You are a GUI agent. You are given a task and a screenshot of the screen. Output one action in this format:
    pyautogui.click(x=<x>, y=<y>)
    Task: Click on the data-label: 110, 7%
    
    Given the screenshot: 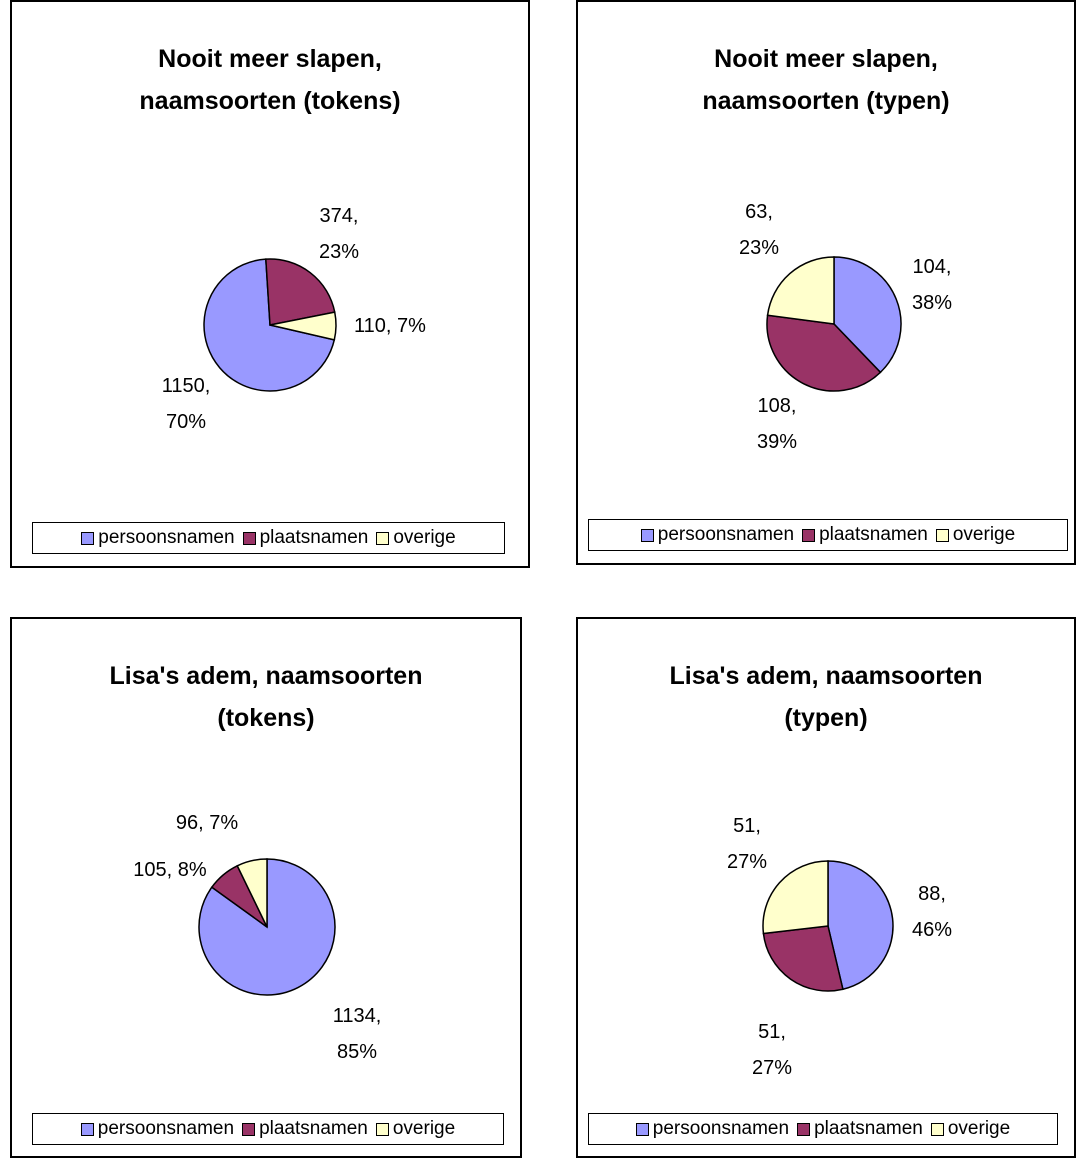 What is the action you would take?
    pyautogui.click(x=390, y=326)
    